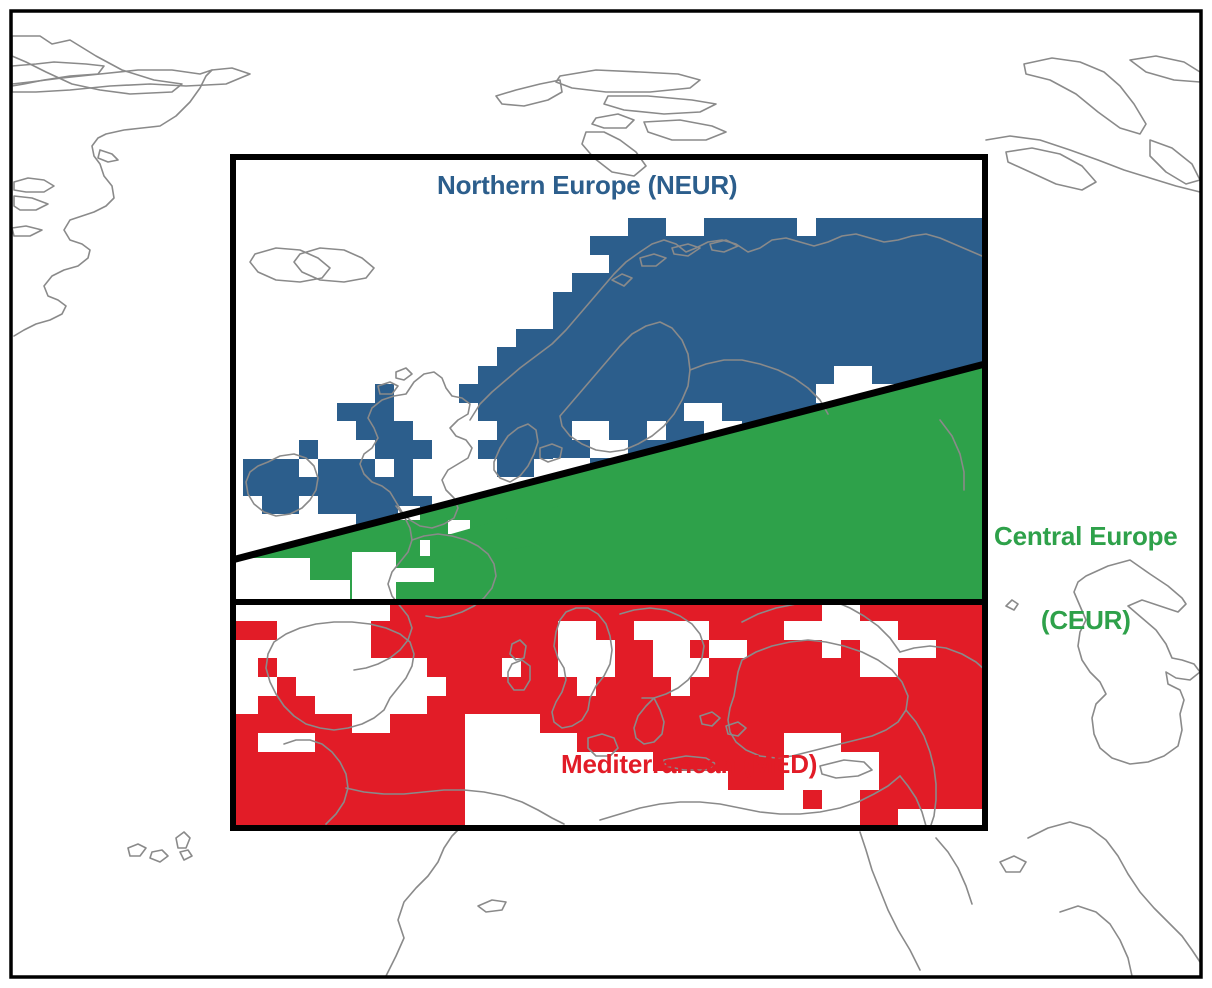 This screenshot has width=1212, height=988. What do you see at coordinates (609, 715) in the screenshot?
I see `med-region-fill` at bounding box center [609, 715].